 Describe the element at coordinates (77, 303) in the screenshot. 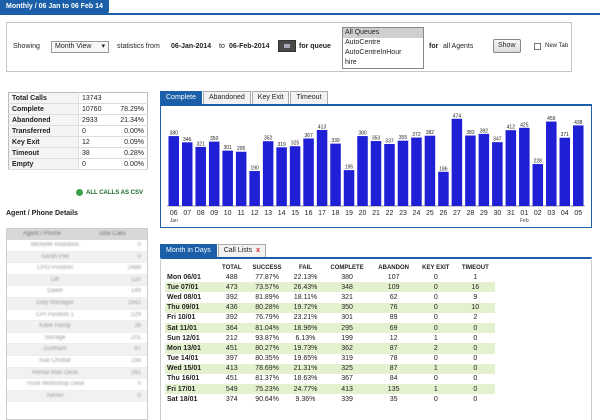

I see `agent-row: Duty Manager 1642` at that location.